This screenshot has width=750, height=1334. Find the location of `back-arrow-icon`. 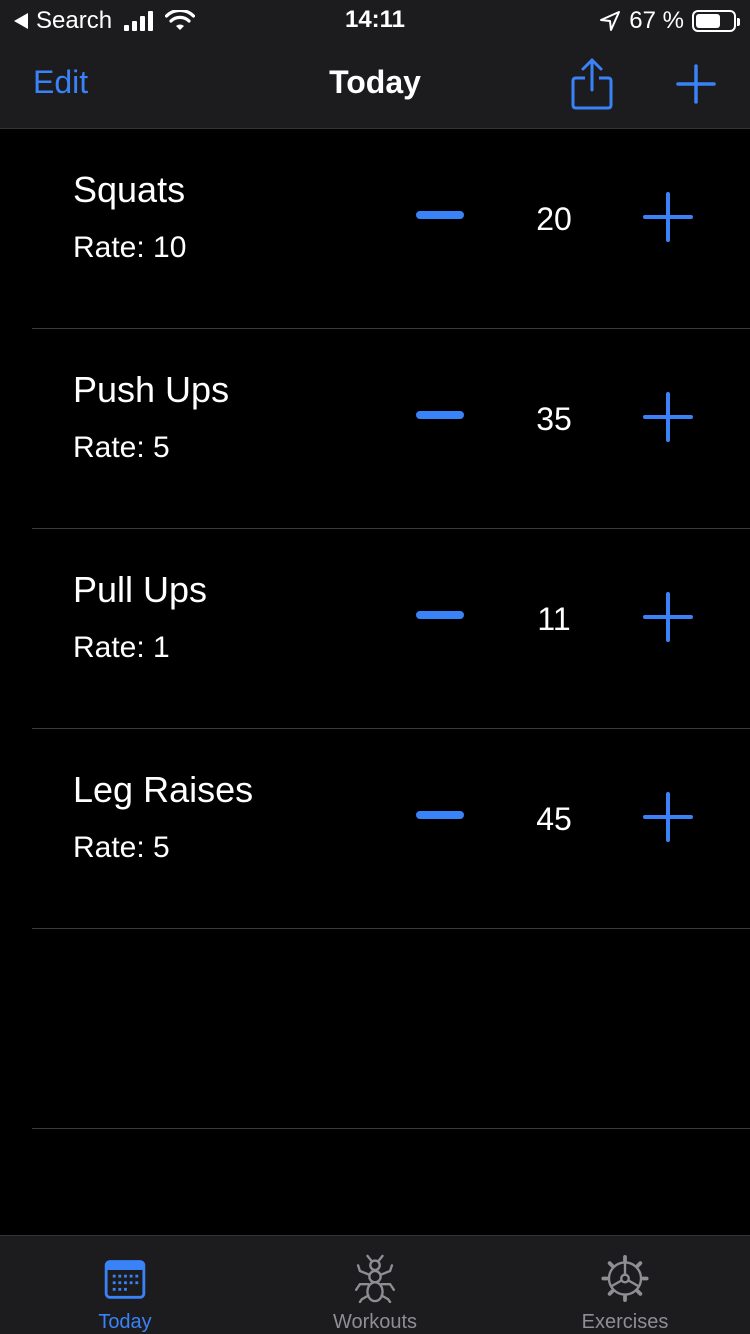

back-arrow-icon is located at coordinates (21, 21).